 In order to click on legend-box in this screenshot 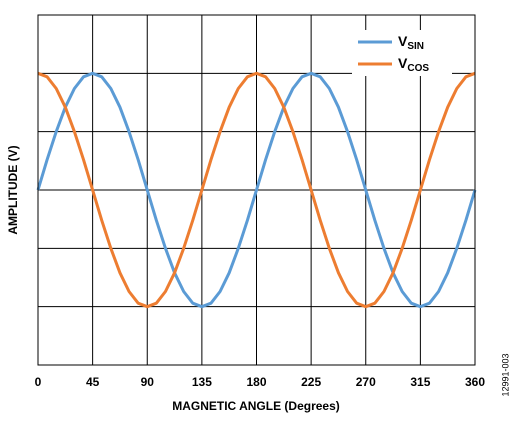, I will do `click(402, 53)`.